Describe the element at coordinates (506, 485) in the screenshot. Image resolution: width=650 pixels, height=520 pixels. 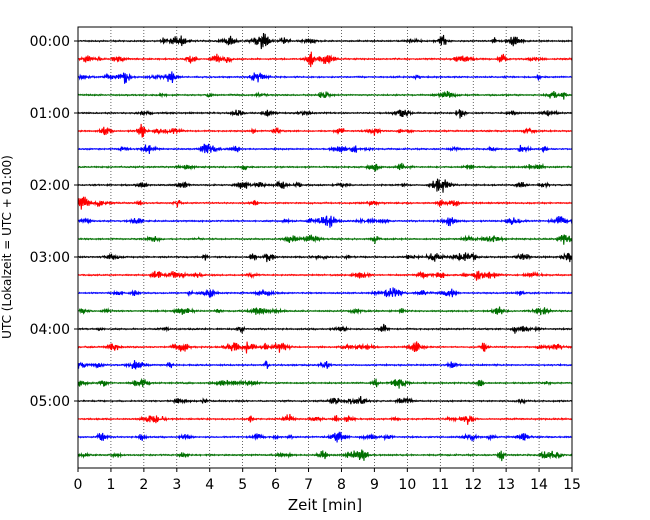
I see `x-tick-label: 13` at that location.